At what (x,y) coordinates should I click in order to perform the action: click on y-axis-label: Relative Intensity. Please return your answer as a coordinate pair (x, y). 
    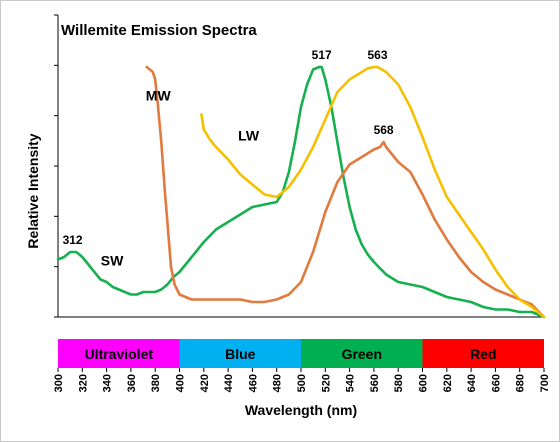
    Looking at the image, I should click on (33, 190).